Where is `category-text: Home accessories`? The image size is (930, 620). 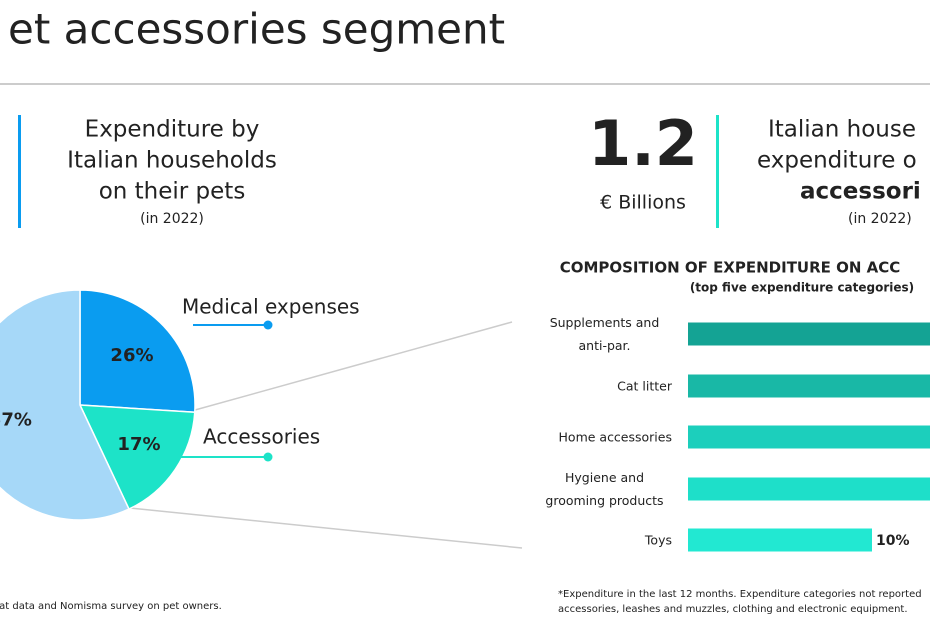 category-text: Home accessories is located at coordinates (615, 437).